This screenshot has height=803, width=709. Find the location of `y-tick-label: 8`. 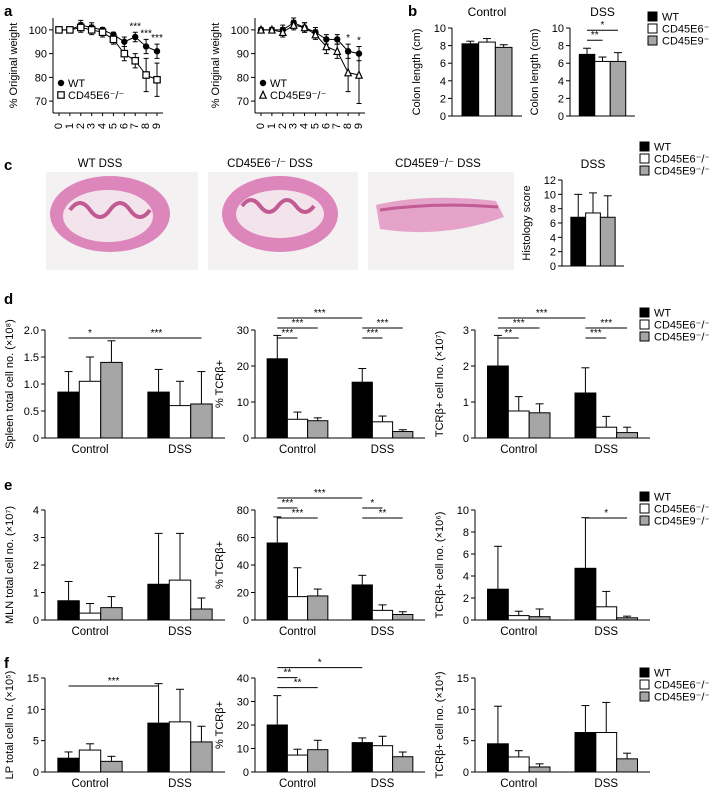

y-tick-label: 8 is located at coordinates (553, 210).